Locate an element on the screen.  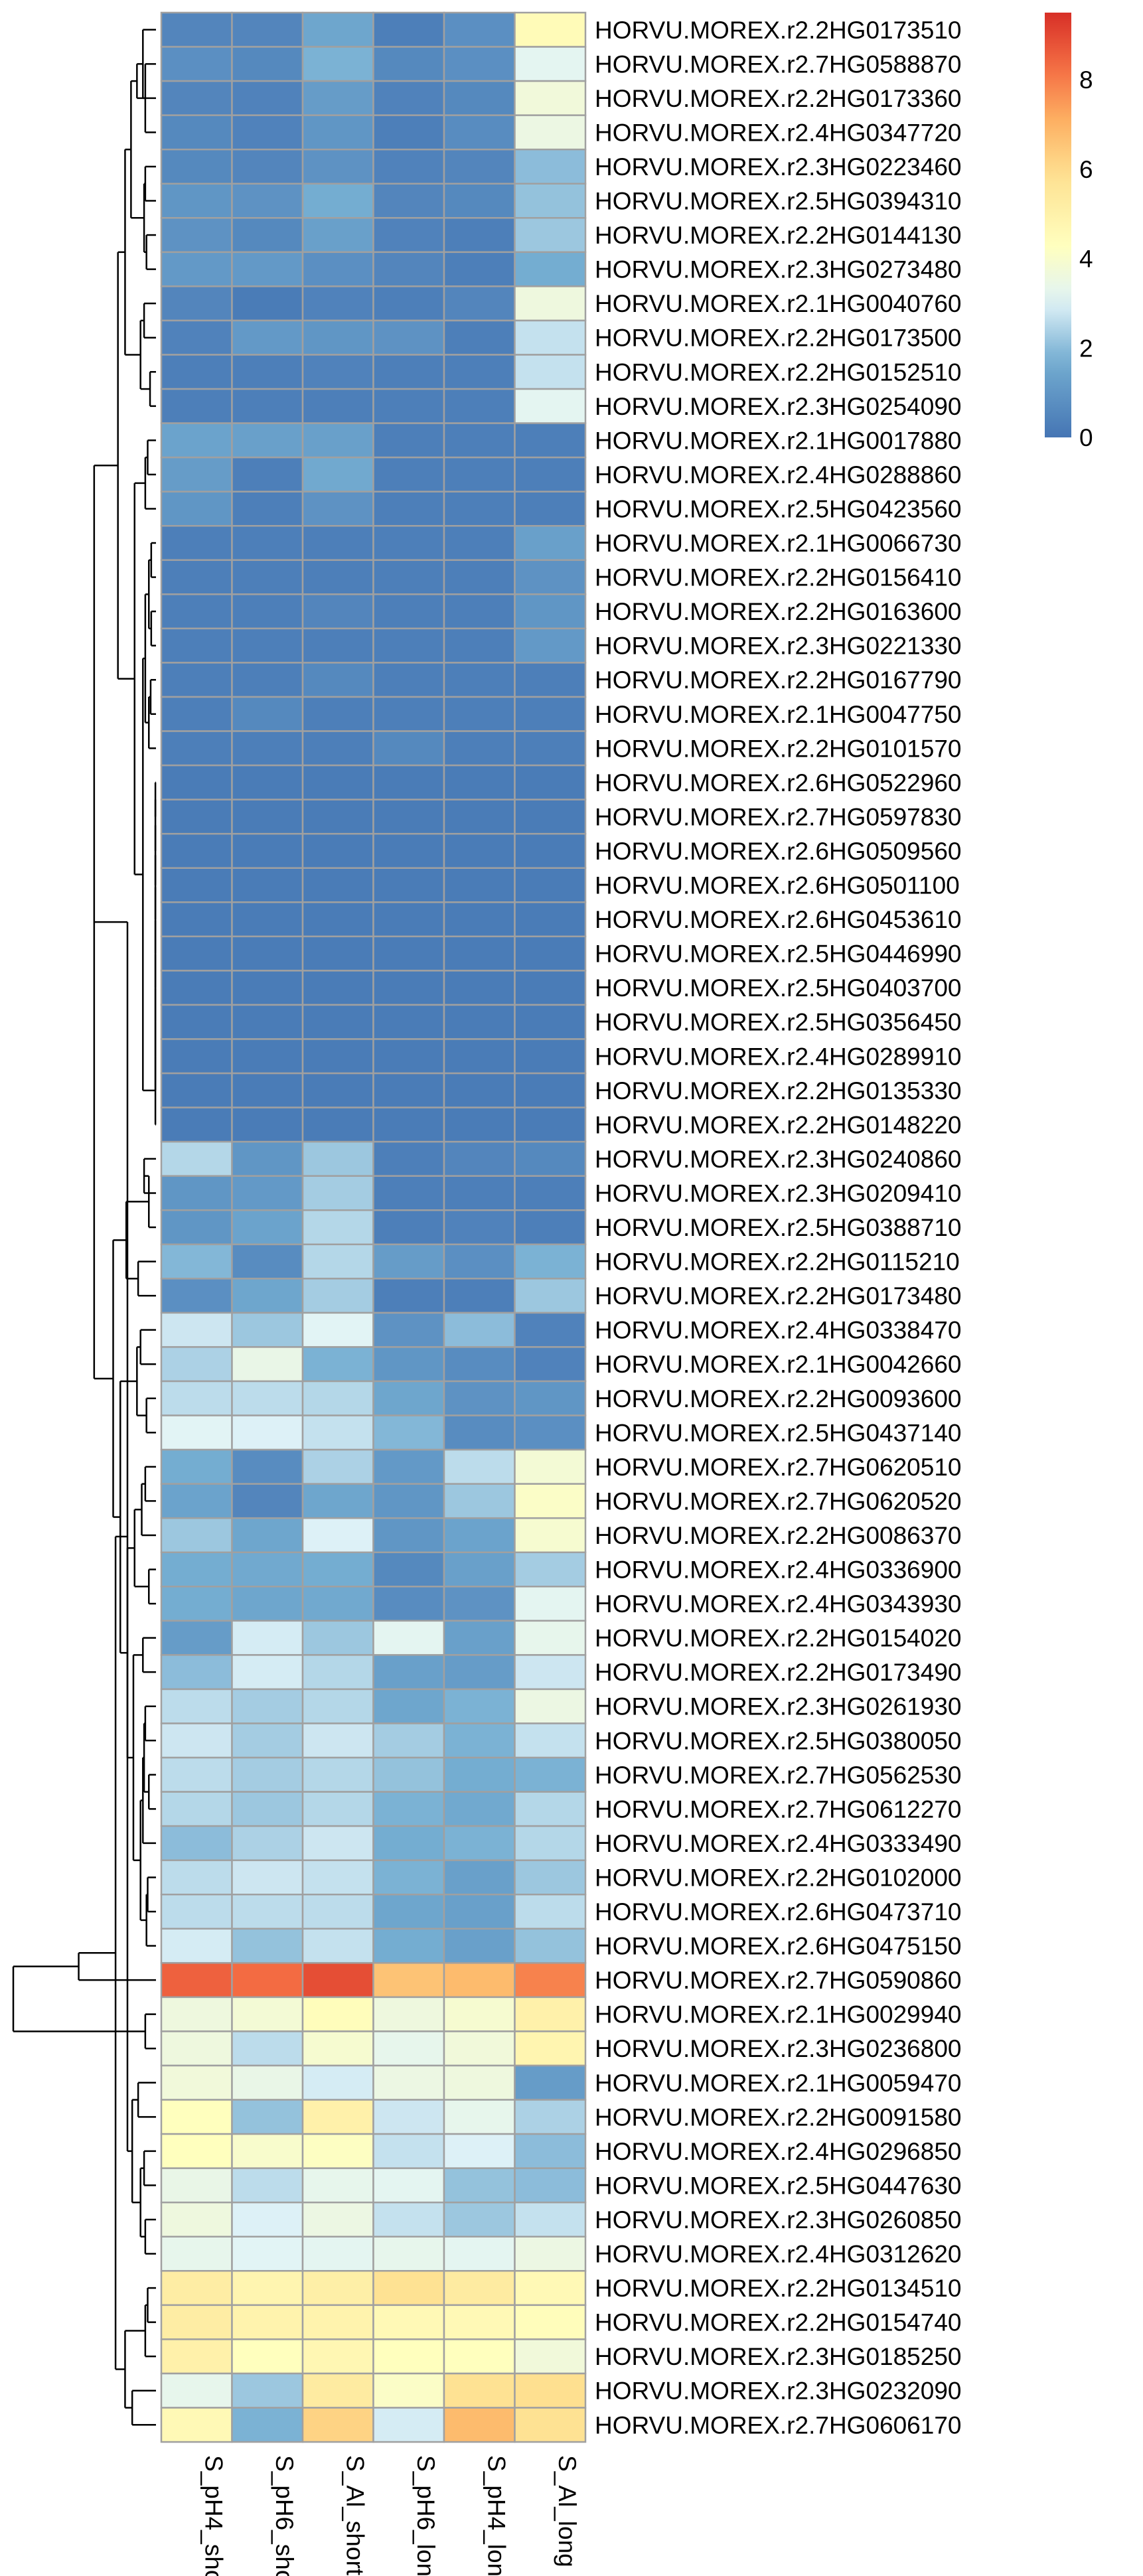
row-label: HORVU.MOREX.r2.3HG0260850 is located at coordinates (778, 2220).